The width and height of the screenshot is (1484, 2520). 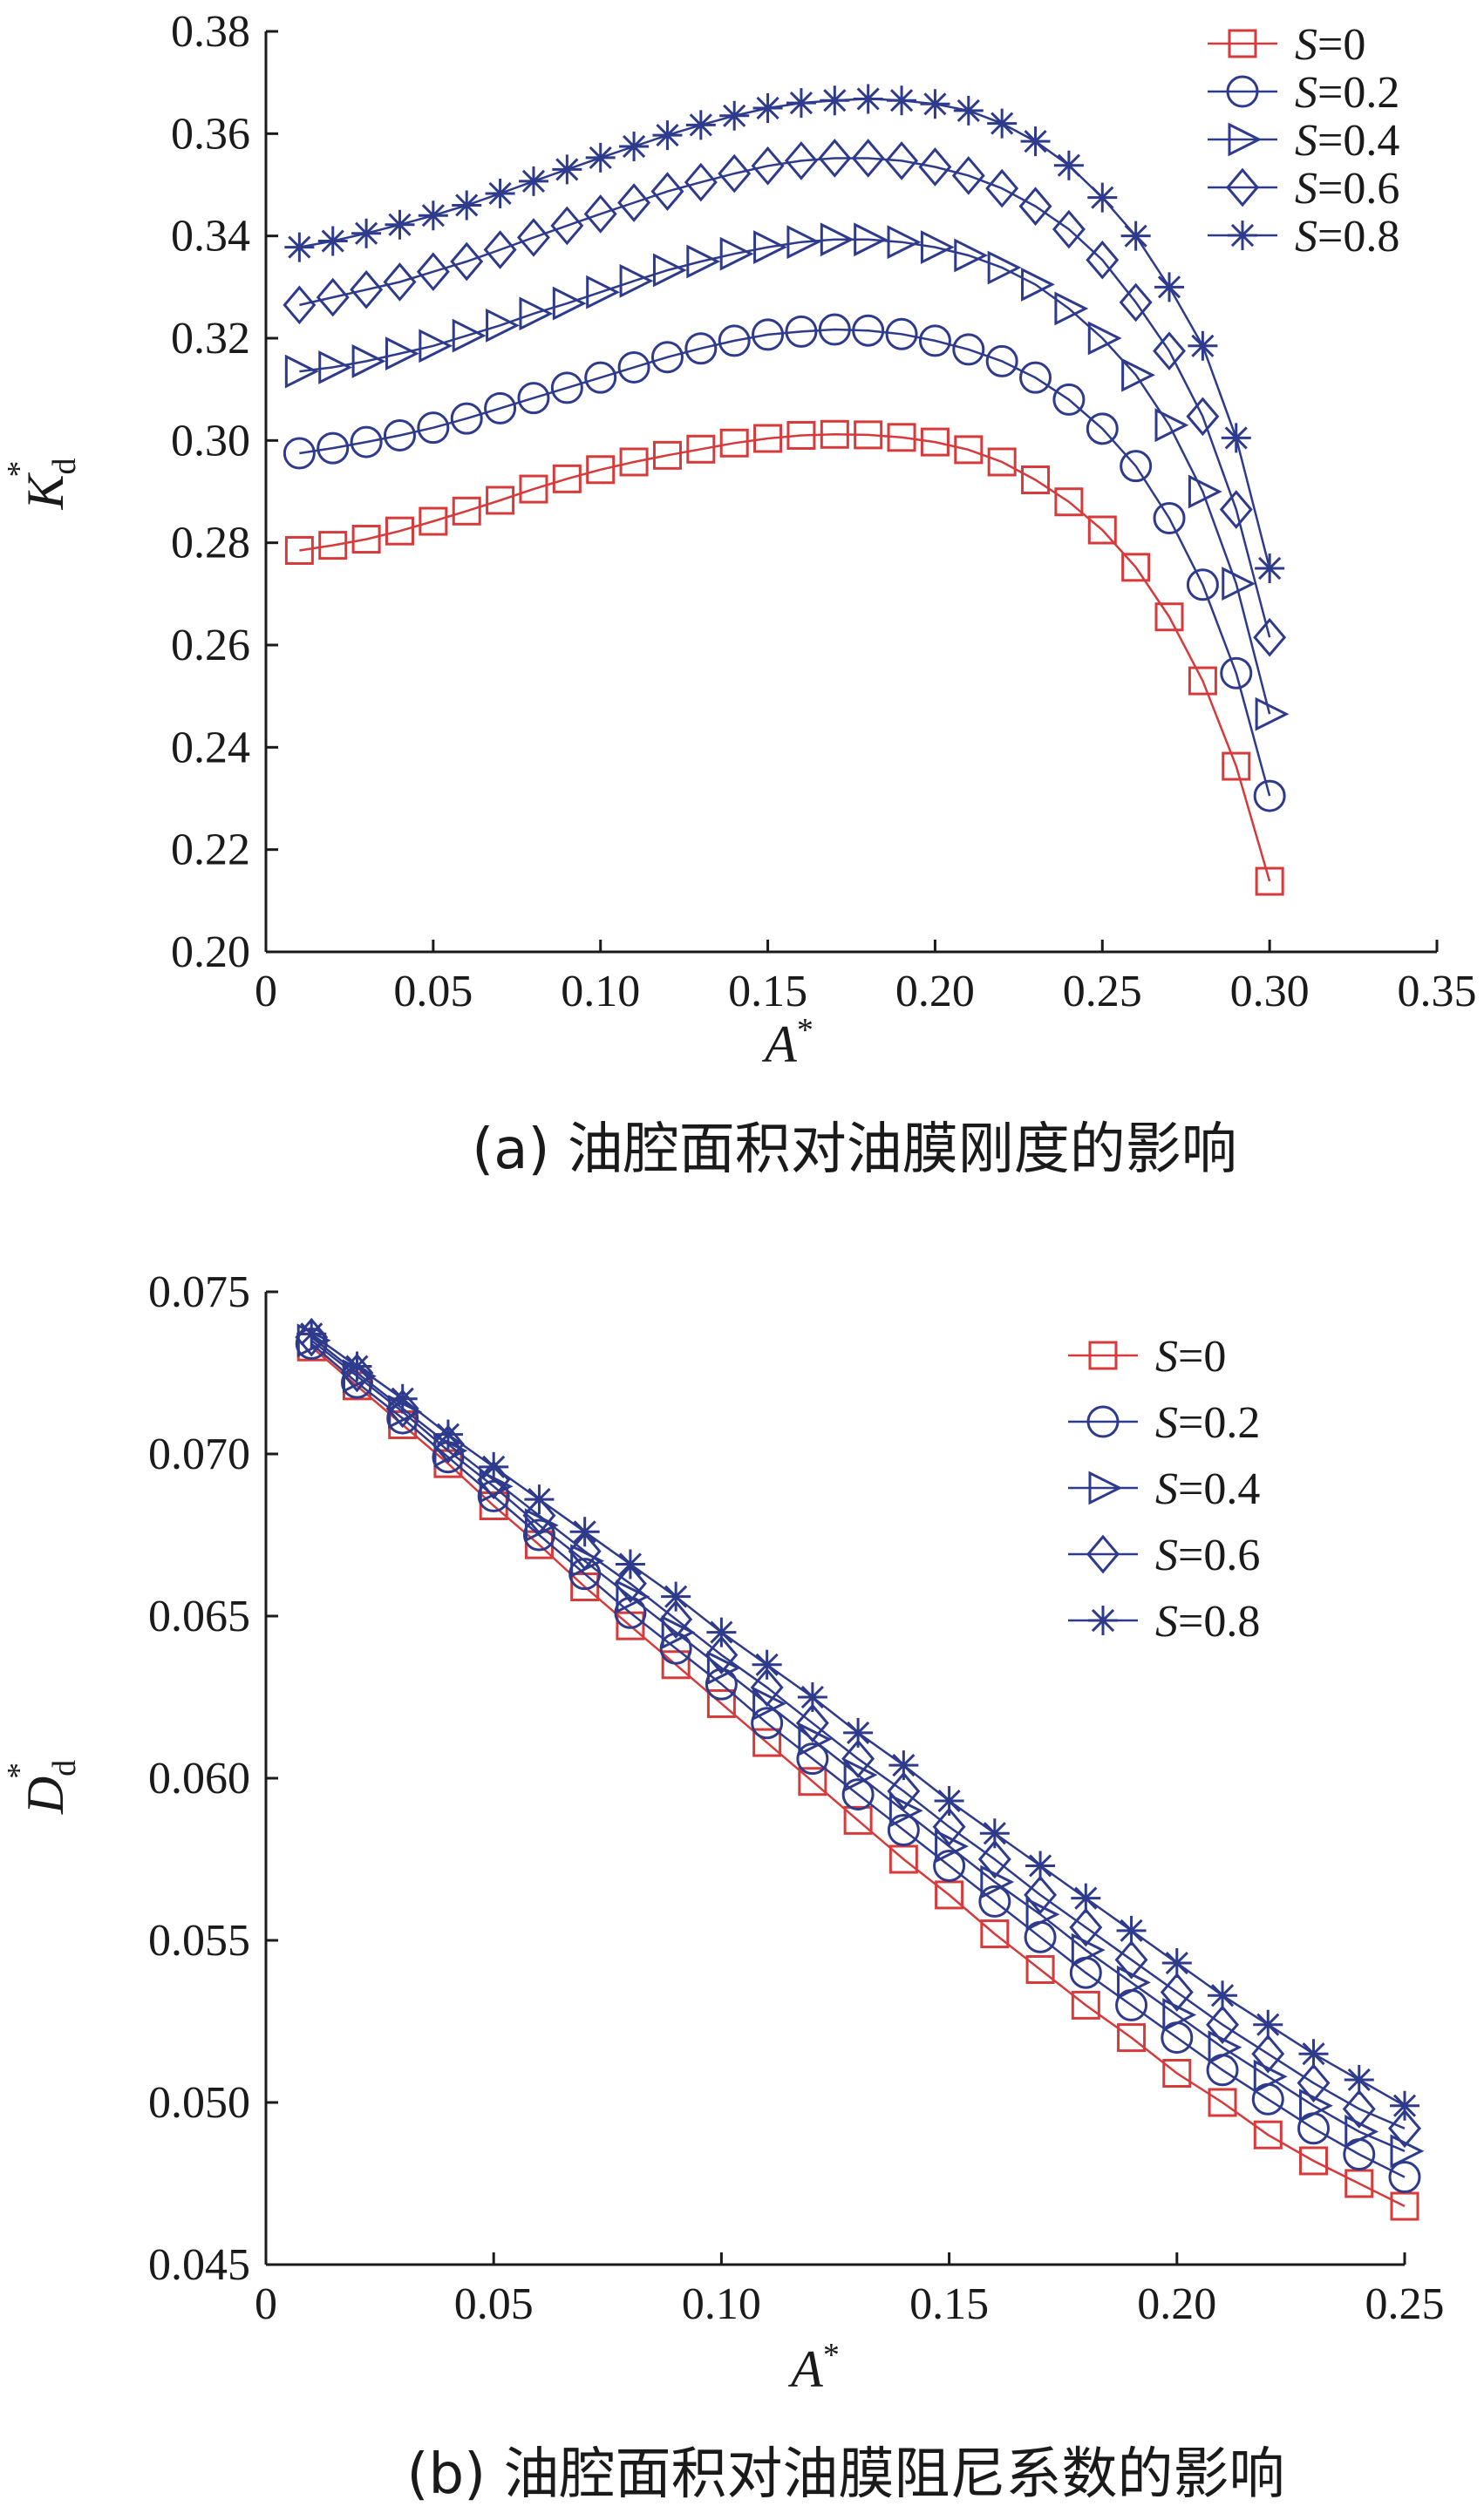 I want to click on a-y-tick-label: 0.22, so click(x=210, y=850).